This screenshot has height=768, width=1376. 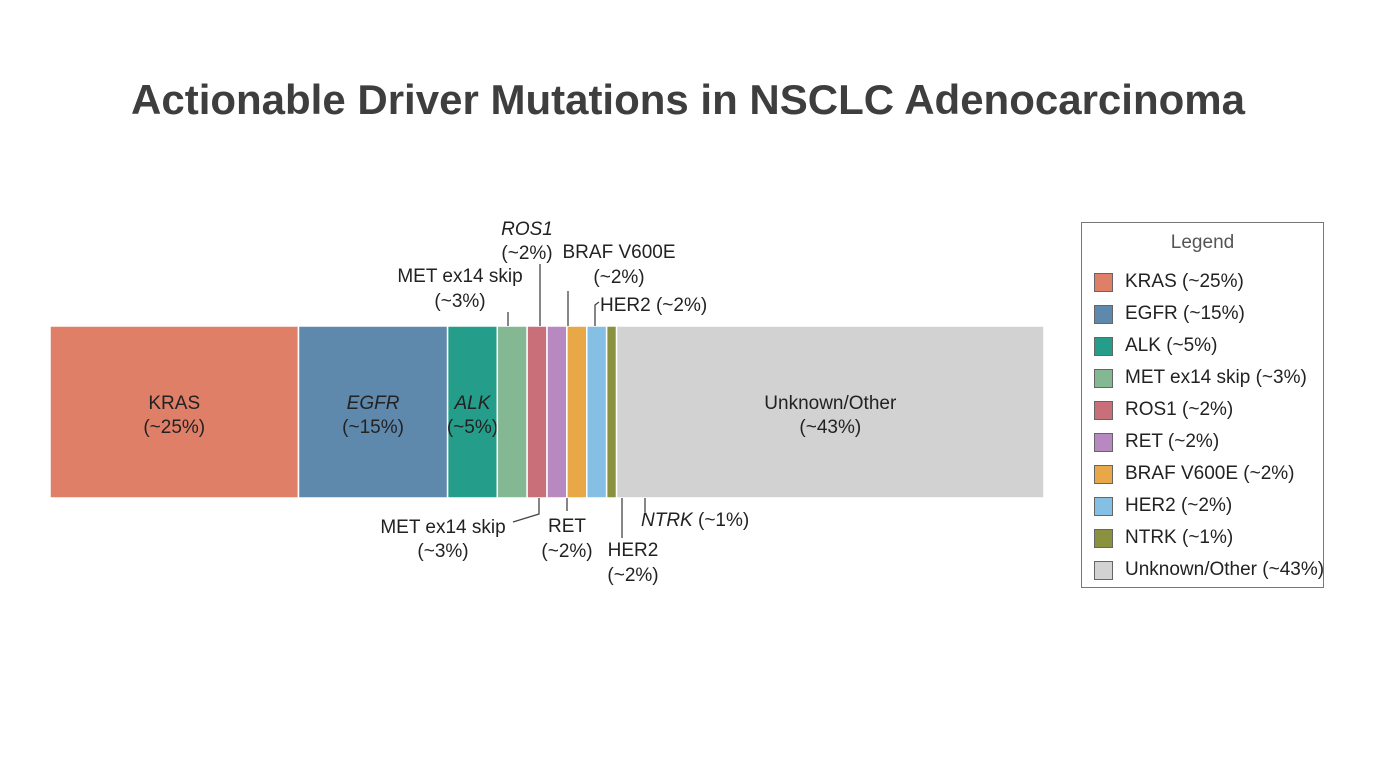 I want to click on legend-label: BRAF V600E (~2%), so click(x=1210, y=473).